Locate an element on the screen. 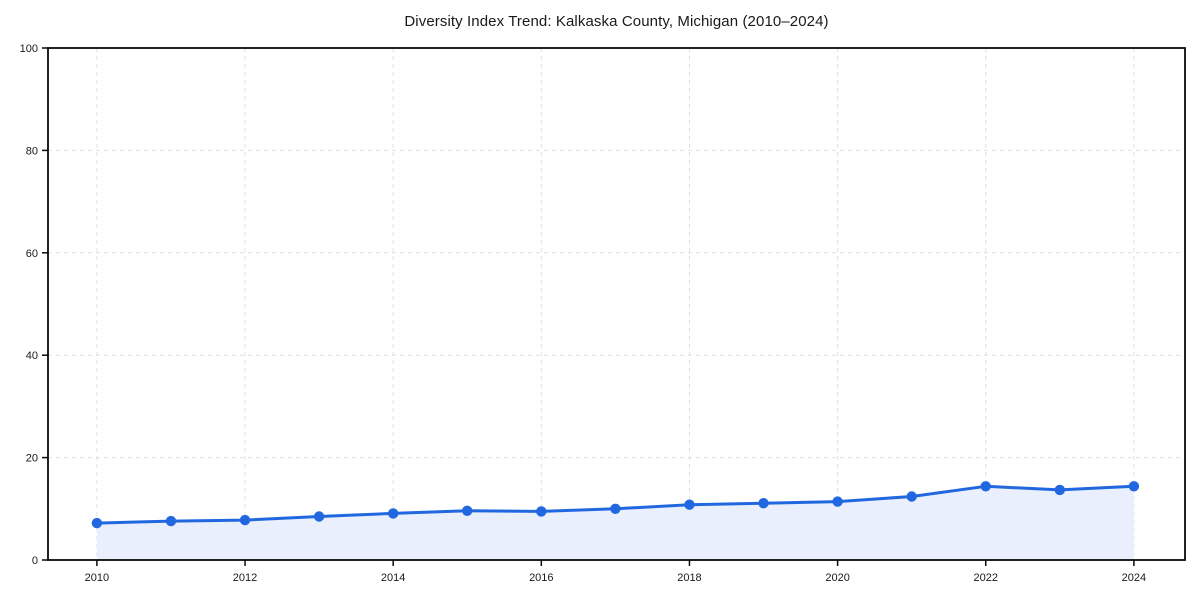 This screenshot has width=1200, height=600. data-point-markers-layer is located at coordinates (615, 505).